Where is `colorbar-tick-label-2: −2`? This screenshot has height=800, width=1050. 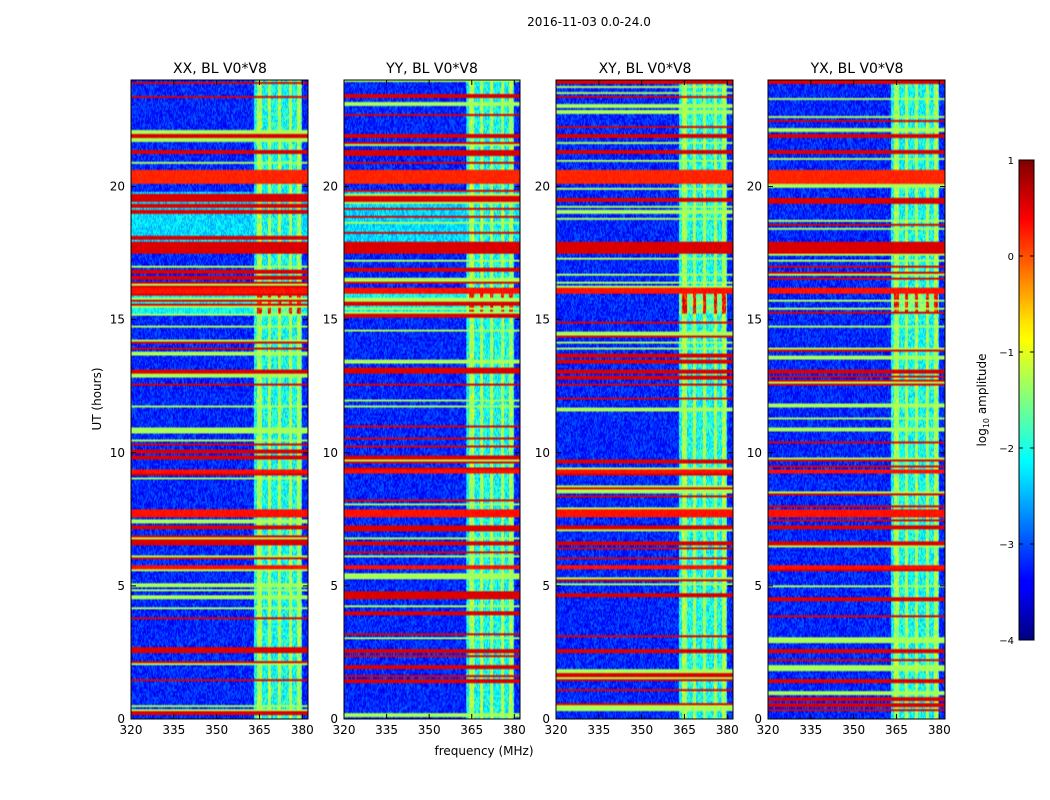 colorbar-tick-label-2: −2 is located at coordinates (1006, 449).